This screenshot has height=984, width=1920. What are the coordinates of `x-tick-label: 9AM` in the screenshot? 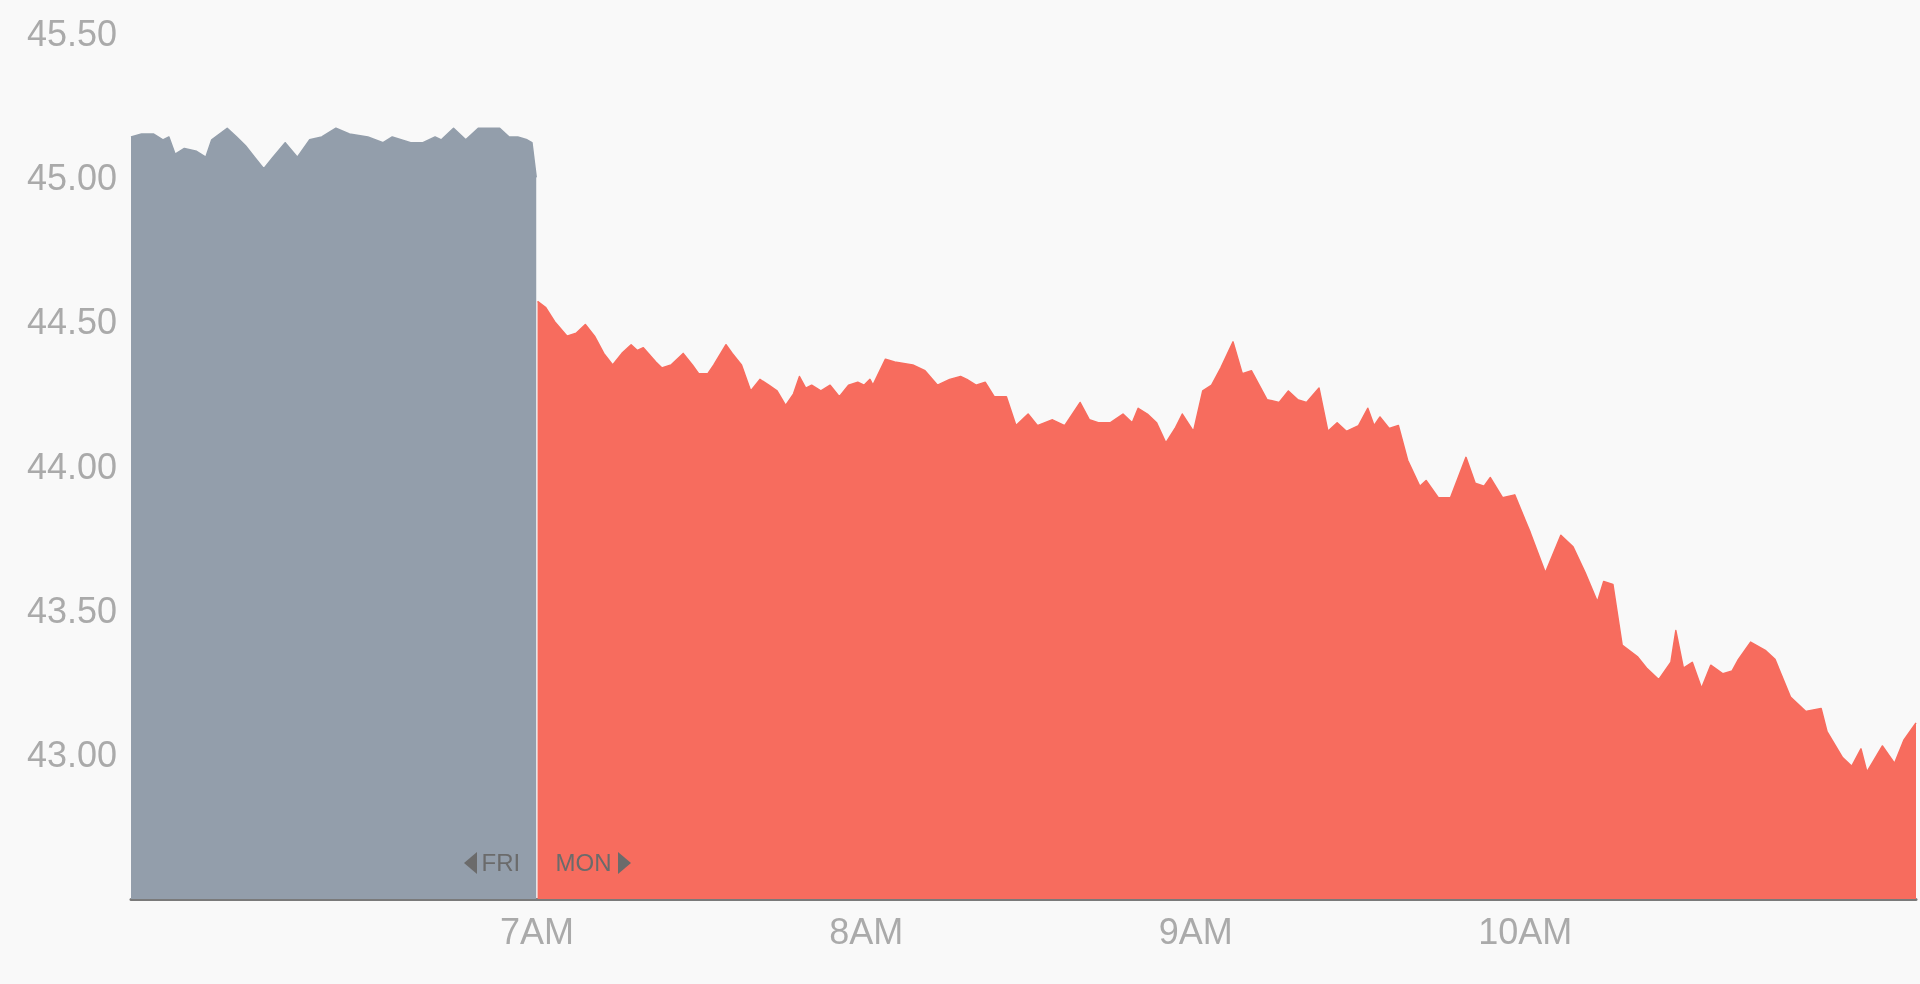 It's located at (1195, 931).